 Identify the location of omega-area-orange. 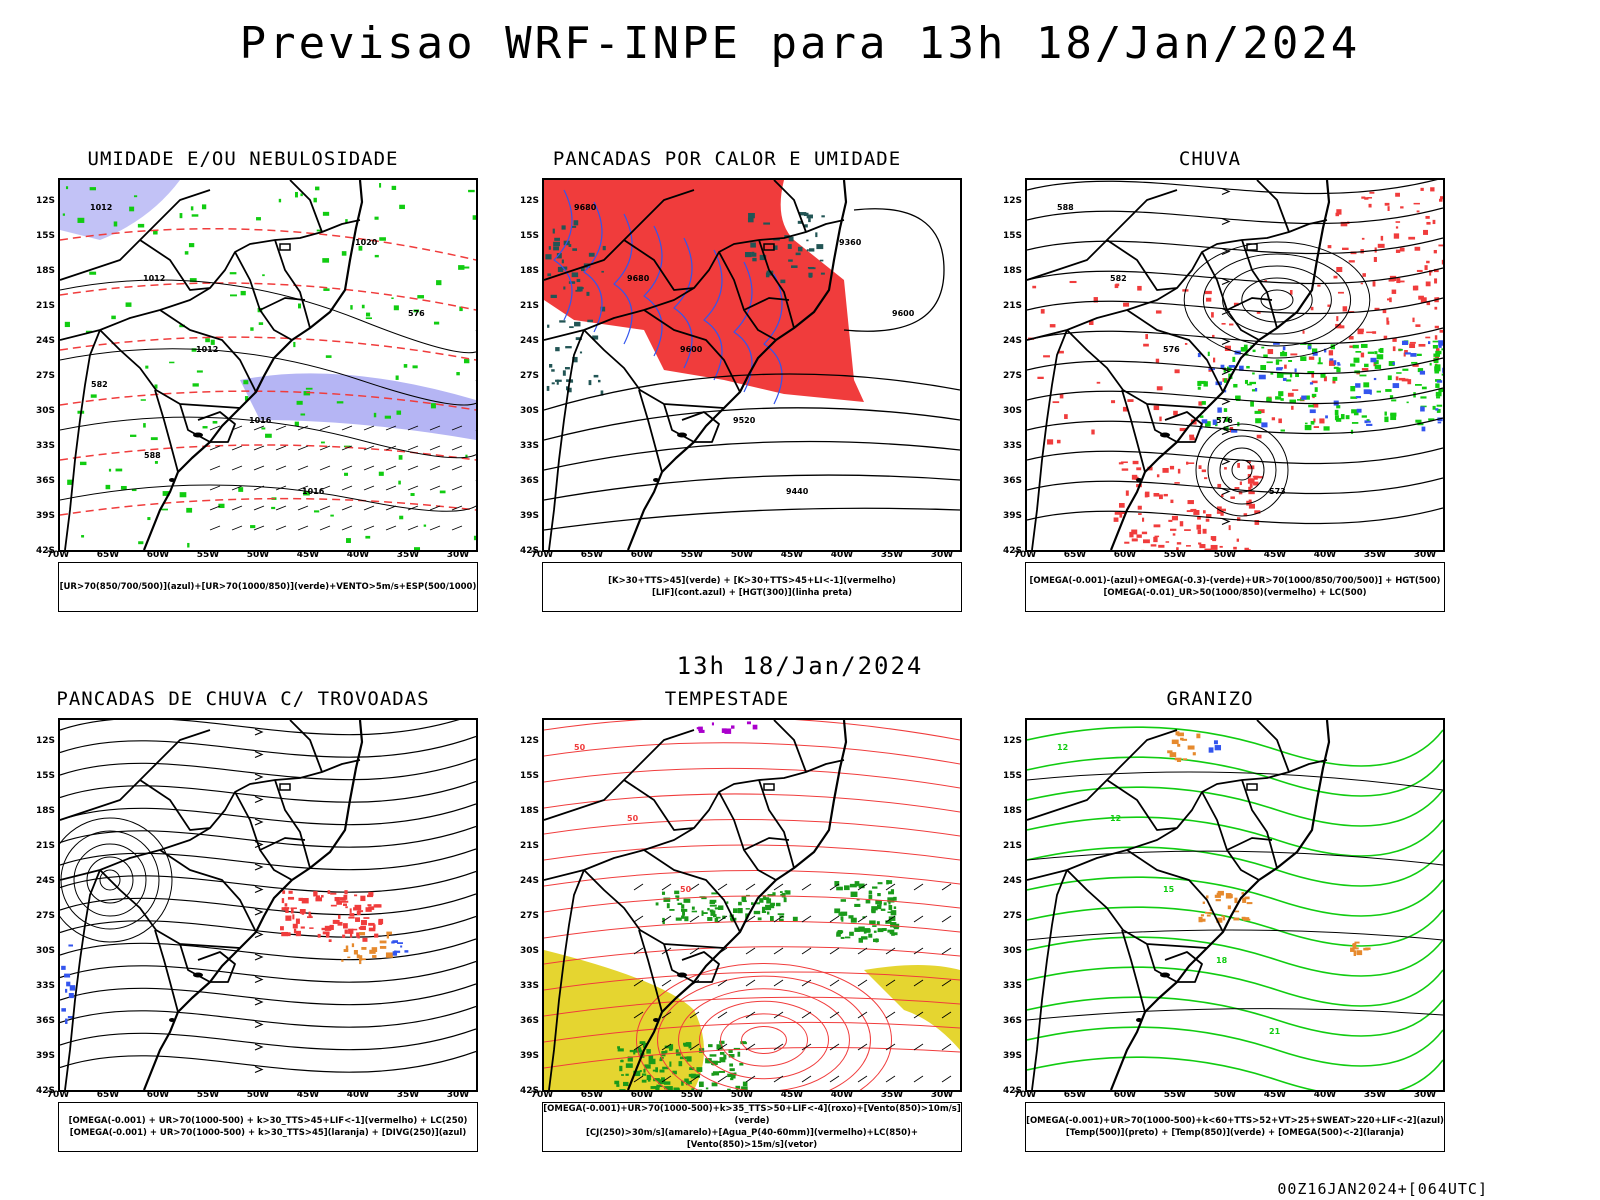
(1360, 949).